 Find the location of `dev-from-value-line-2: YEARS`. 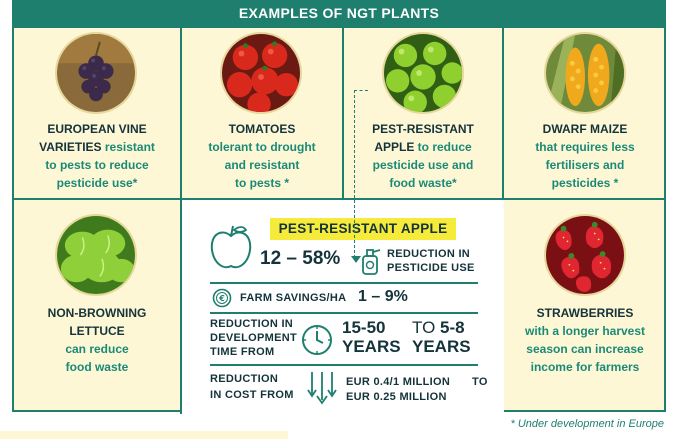

dev-from-value-line-2: YEARS is located at coordinates (371, 346).